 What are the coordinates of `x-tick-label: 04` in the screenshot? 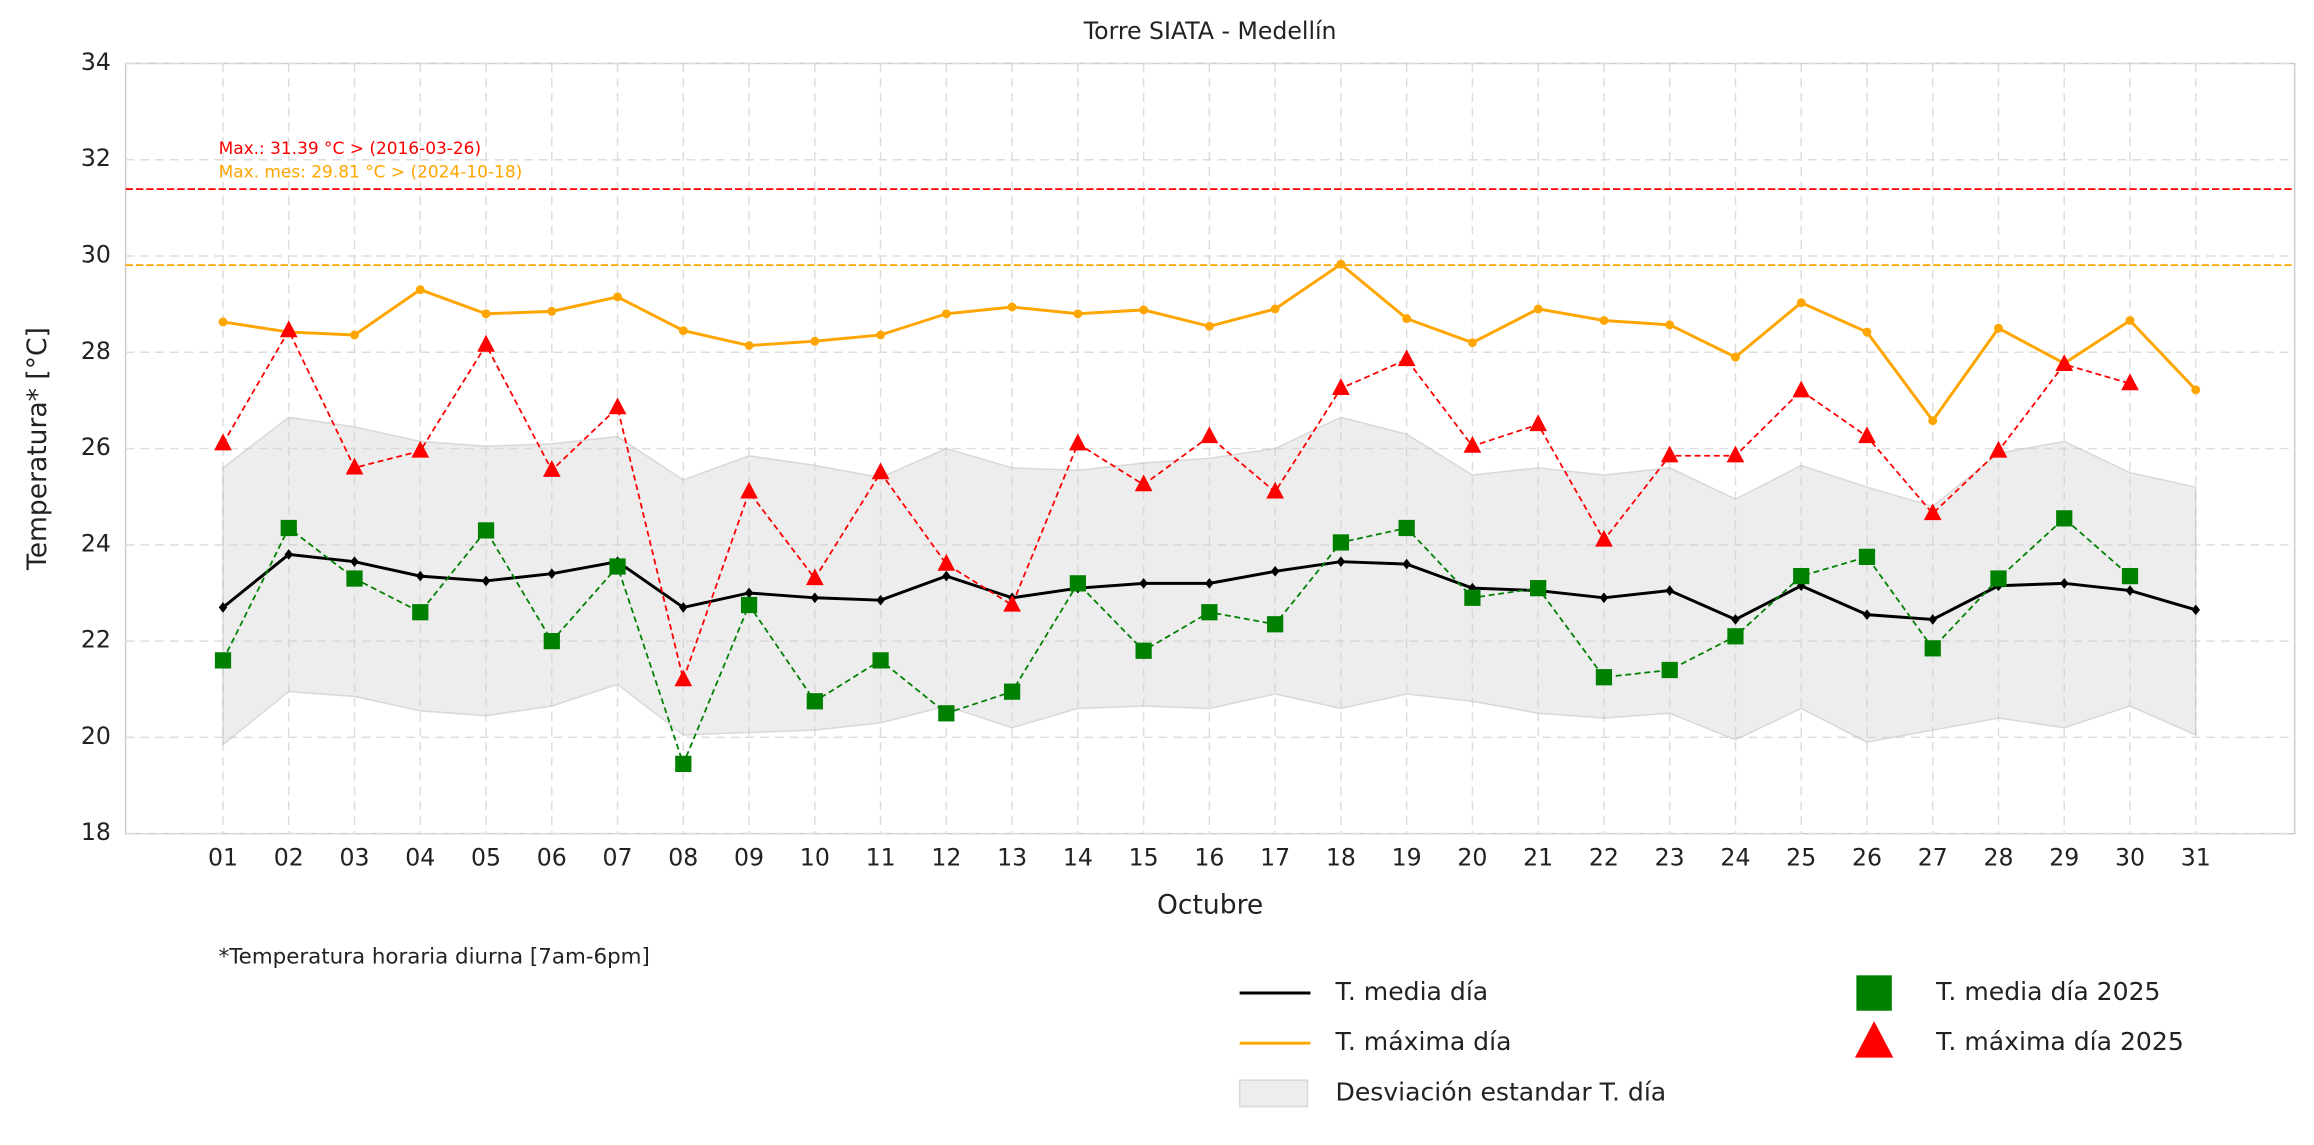 It's located at (420, 857).